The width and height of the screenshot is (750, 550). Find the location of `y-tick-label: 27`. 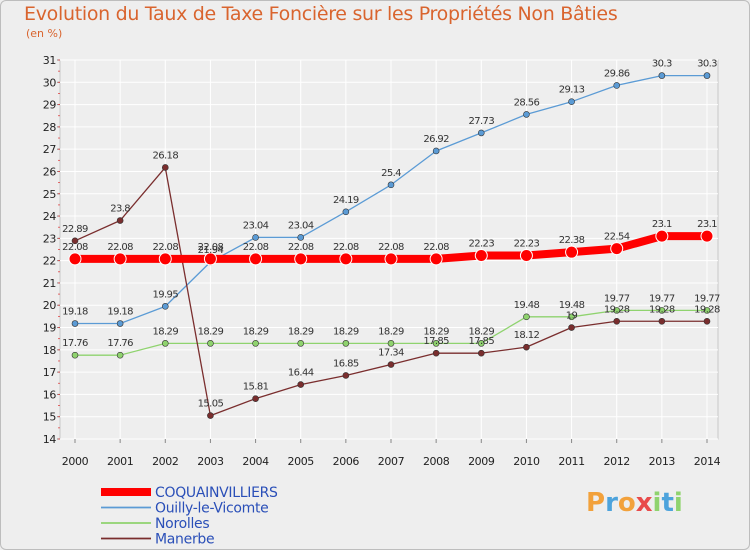

y-tick-label: 27 is located at coordinates (50, 149).